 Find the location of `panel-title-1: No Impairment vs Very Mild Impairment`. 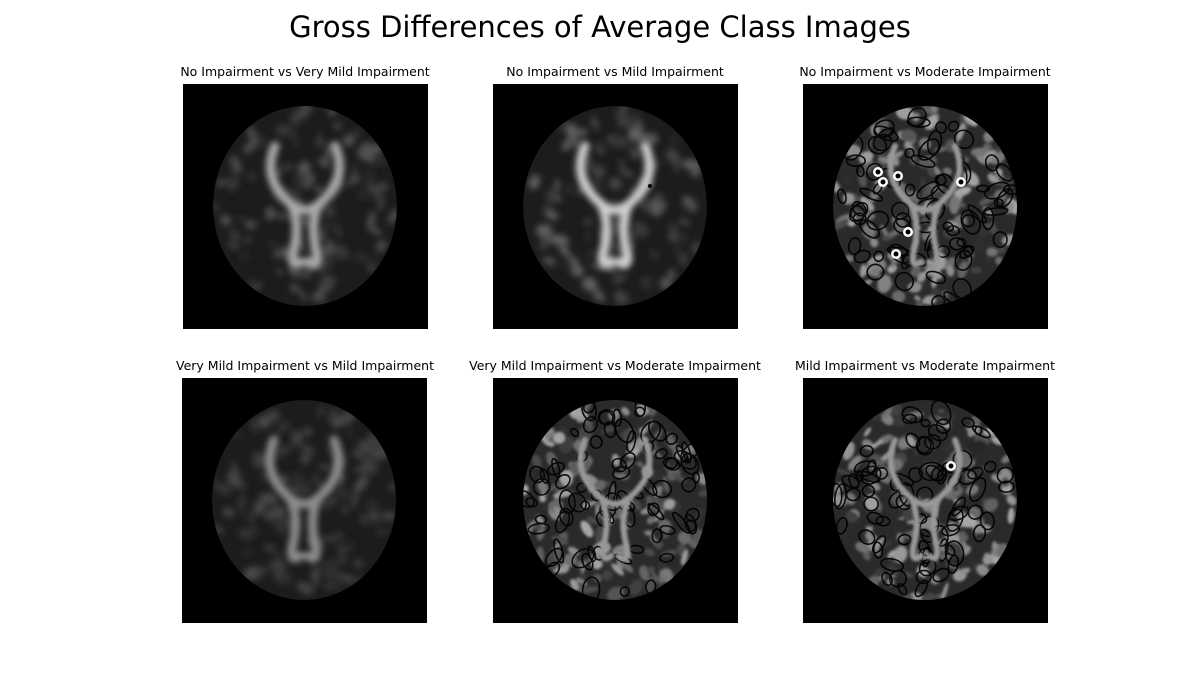

panel-title-1: No Impairment vs Very Mild Impairment is located at coordinates (305, 71).